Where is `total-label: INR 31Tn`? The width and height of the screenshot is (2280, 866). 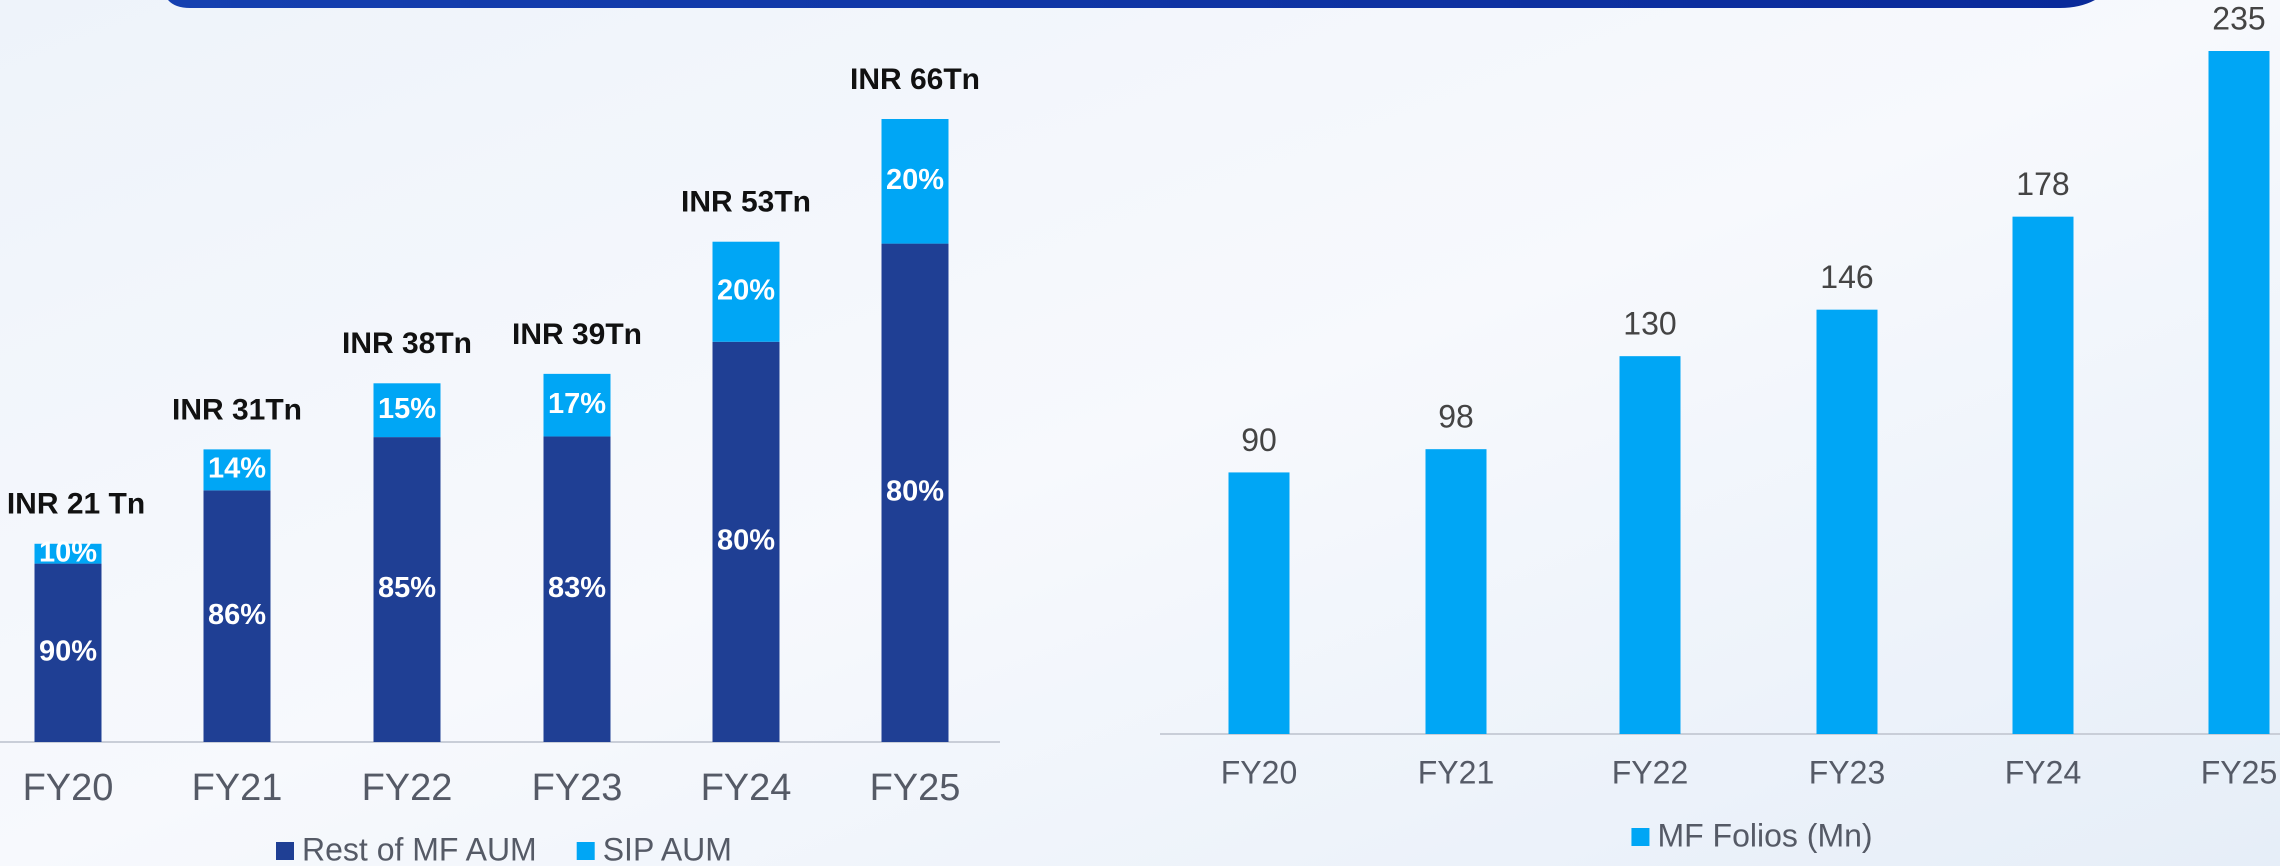 total-label: INR 31Tn is located at coordinates (237, 409).